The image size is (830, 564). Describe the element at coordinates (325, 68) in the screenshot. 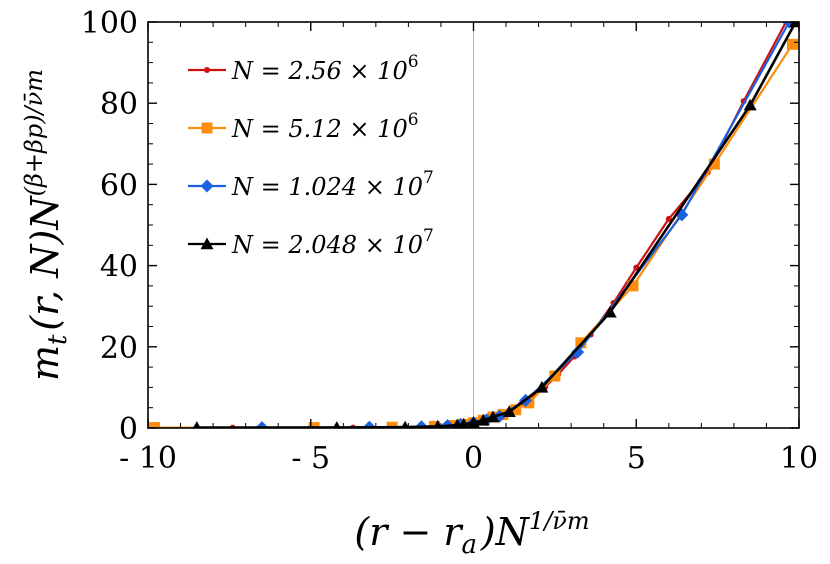

I see `legend-label: N = 2.56 × 106` at that location.